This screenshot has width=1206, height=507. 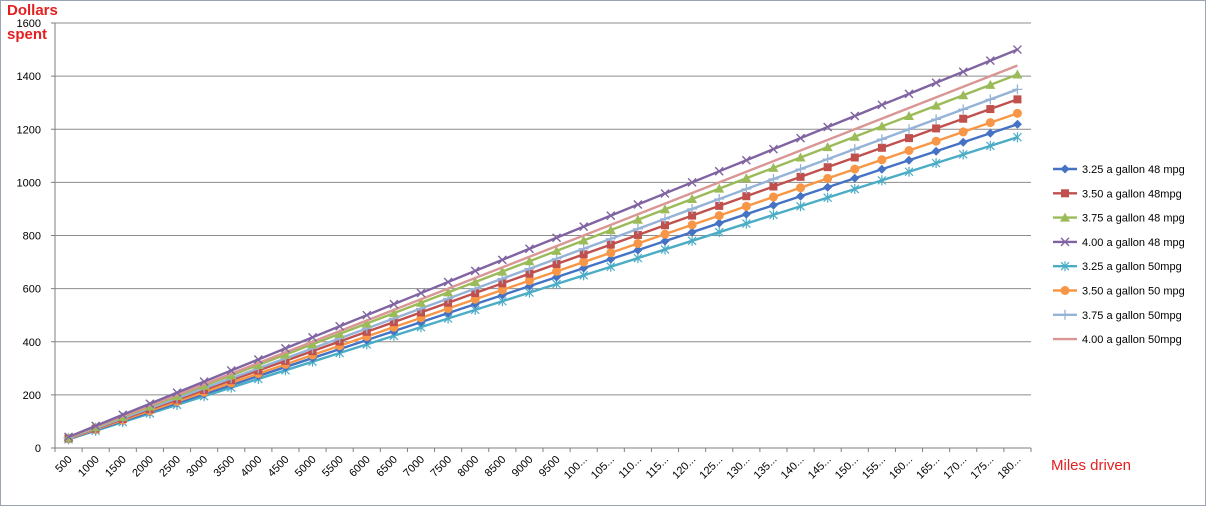 I want to click on y-tick-label: 1600, so click(x=29, y=24).